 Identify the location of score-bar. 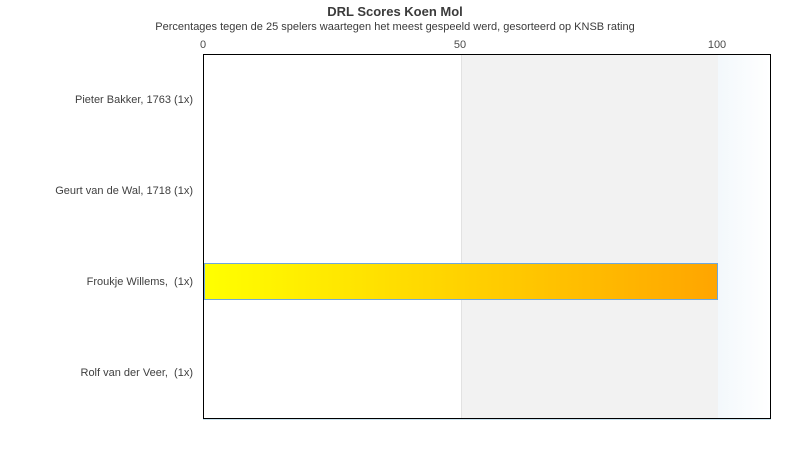
(461, 282).